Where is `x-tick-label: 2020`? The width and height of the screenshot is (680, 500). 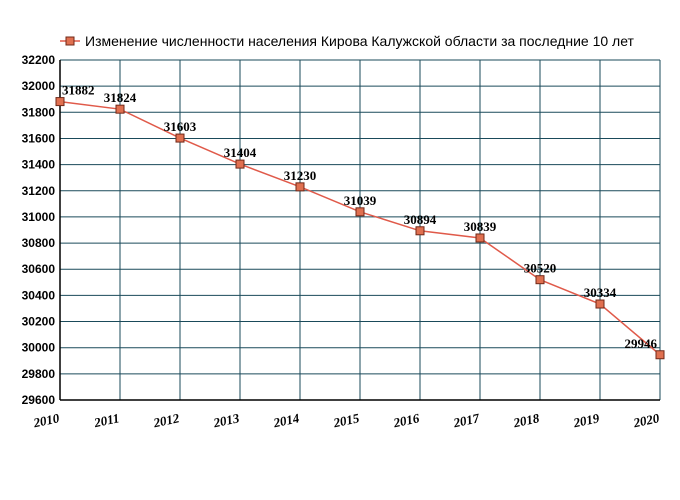
x-tick-label: 2020 is located at coordinates (646, 420).